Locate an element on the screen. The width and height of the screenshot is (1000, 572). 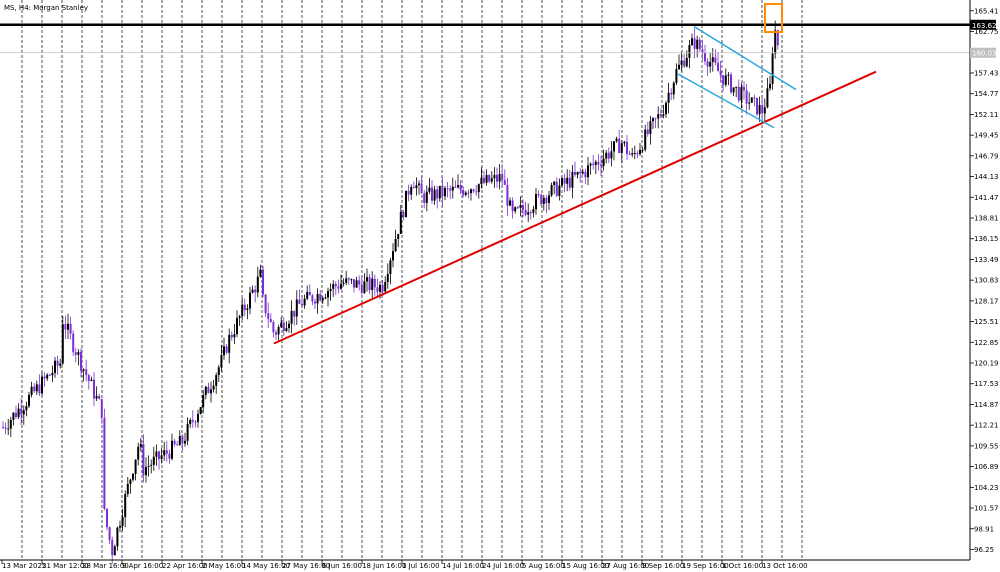
time-tick-label: 1 Oct 16:00 is located at coordinates (742, 566).